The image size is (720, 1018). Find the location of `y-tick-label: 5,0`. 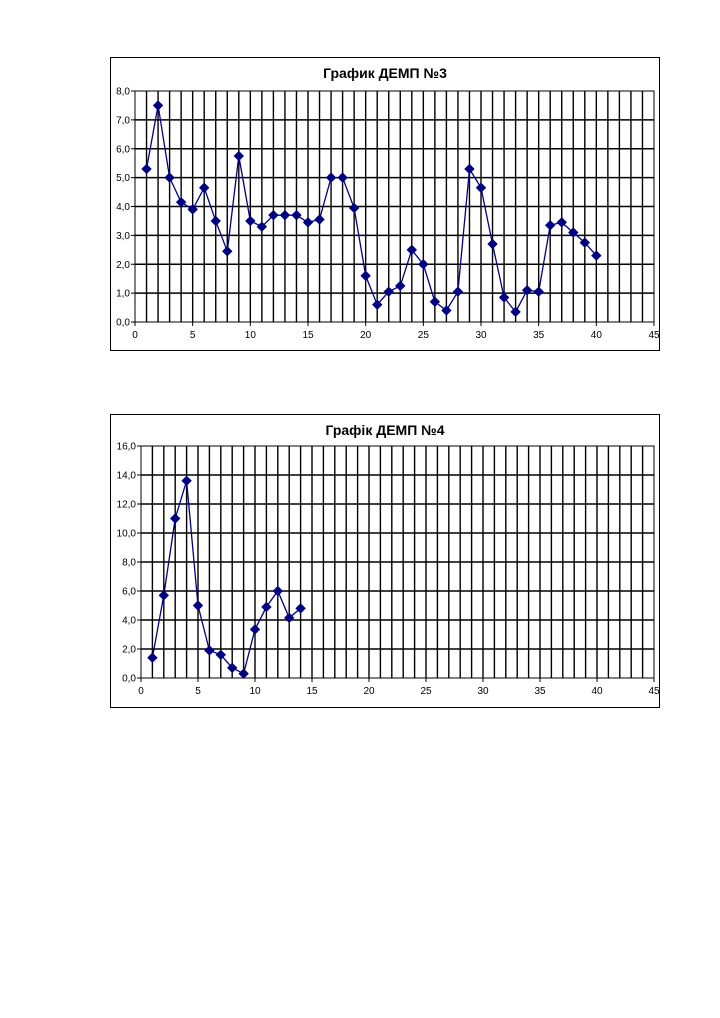

y-tick-label: 5,0 is located at coordinates (123, 178).